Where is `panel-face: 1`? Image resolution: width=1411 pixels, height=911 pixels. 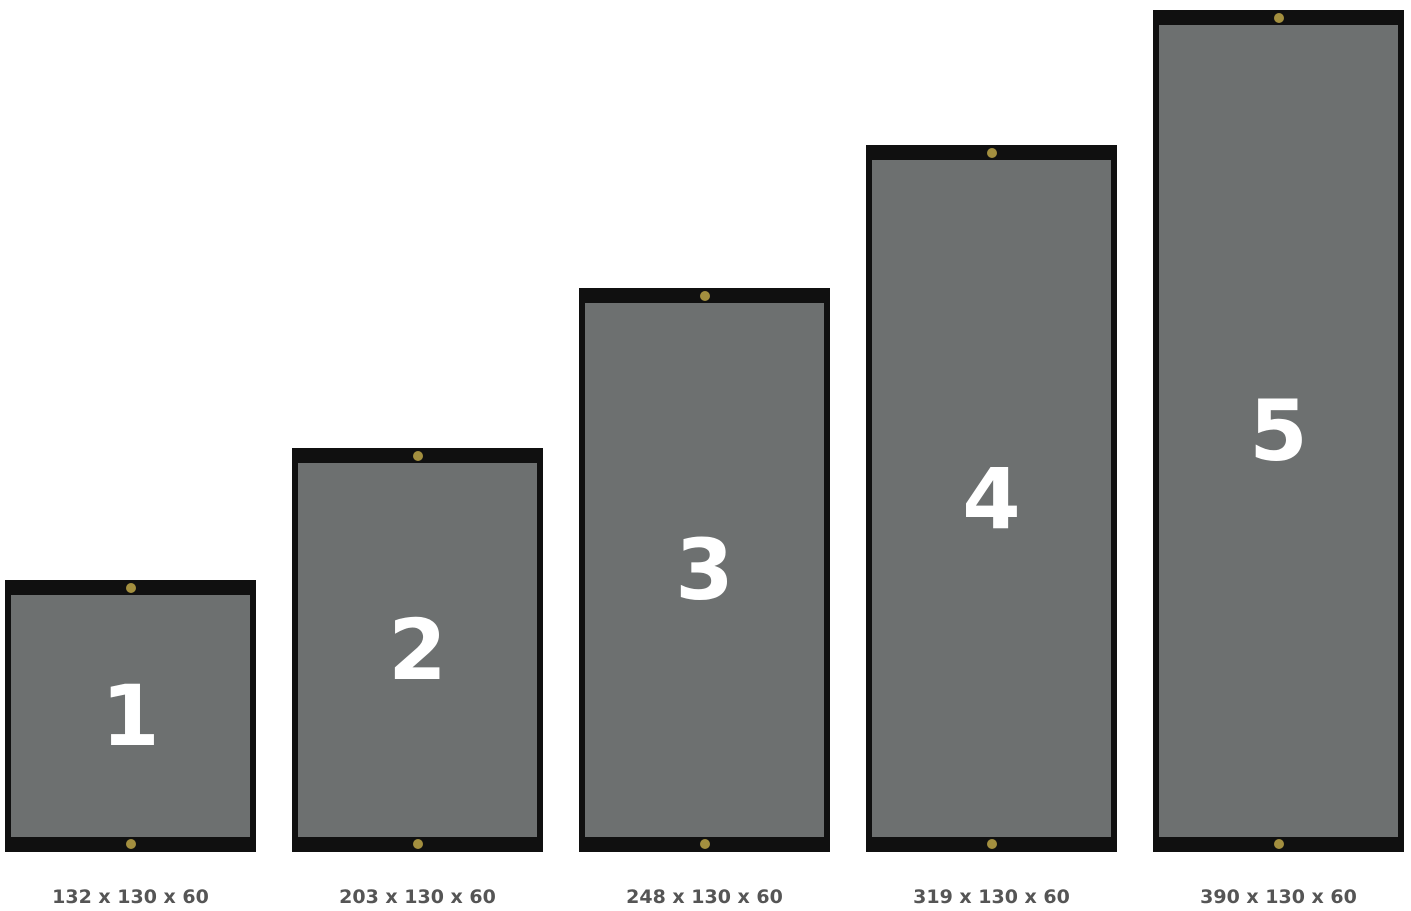 panel-face: 1 is located at coordinates (130, 716).